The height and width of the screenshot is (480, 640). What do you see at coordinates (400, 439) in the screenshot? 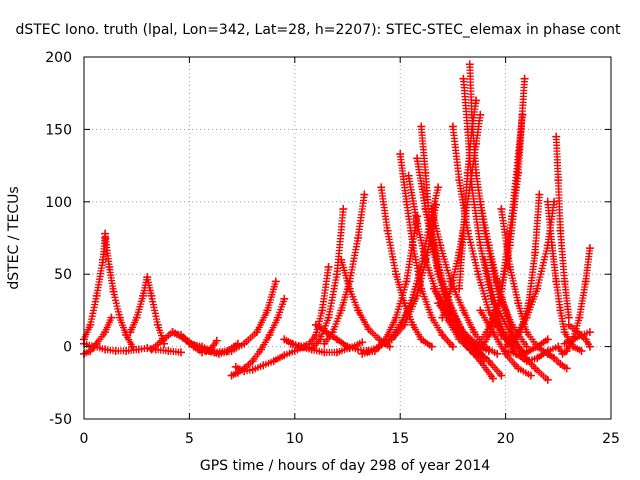
I see `x-tick-label: 15` at bounding box center [400, 439].